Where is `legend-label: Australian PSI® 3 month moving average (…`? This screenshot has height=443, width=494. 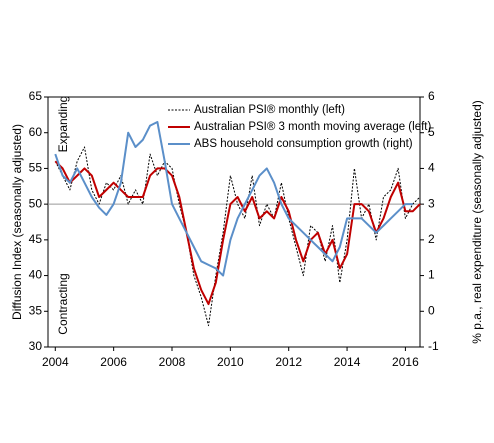 legend-label: Australian PSI® 3 month moving average (… is located at coordinates (312, 127).